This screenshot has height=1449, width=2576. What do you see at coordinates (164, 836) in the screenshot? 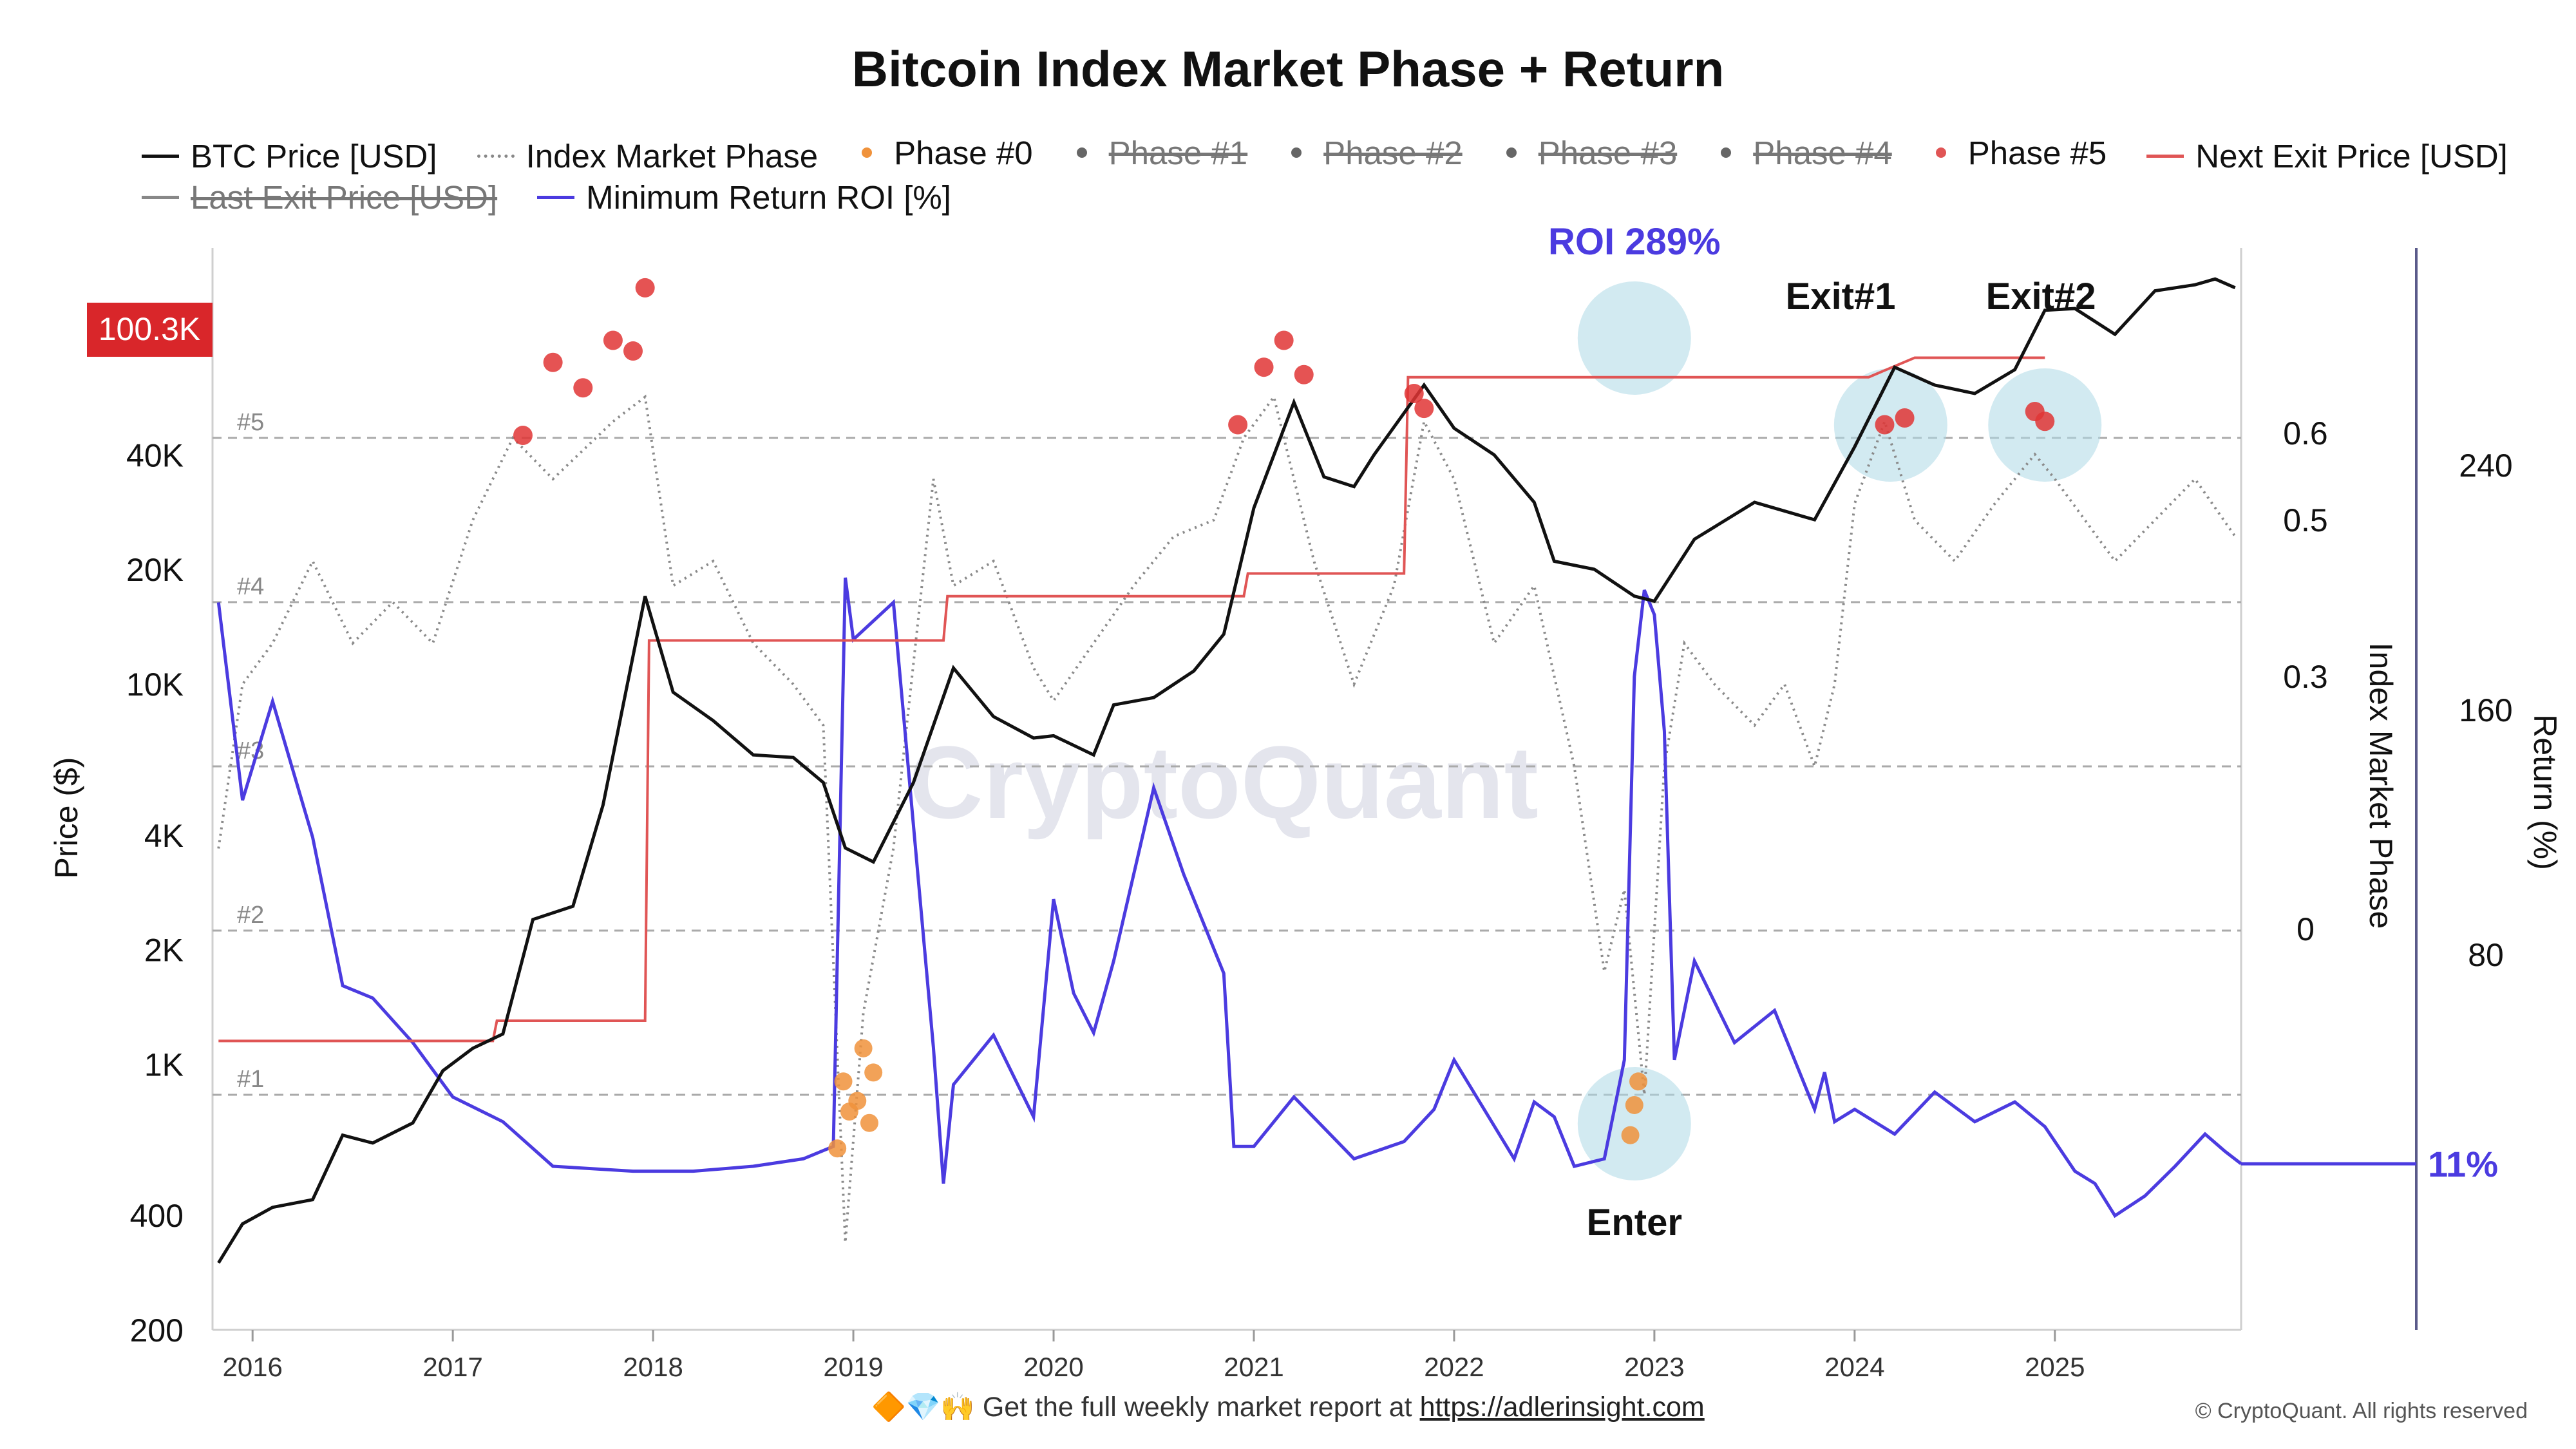
I see `y-left-tick-label: 4K` at bounding box center [164, 836].